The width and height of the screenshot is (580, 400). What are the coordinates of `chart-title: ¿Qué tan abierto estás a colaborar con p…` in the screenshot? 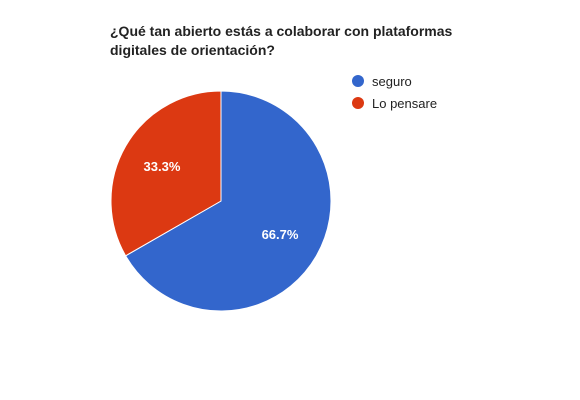 It's located at (281, 40).